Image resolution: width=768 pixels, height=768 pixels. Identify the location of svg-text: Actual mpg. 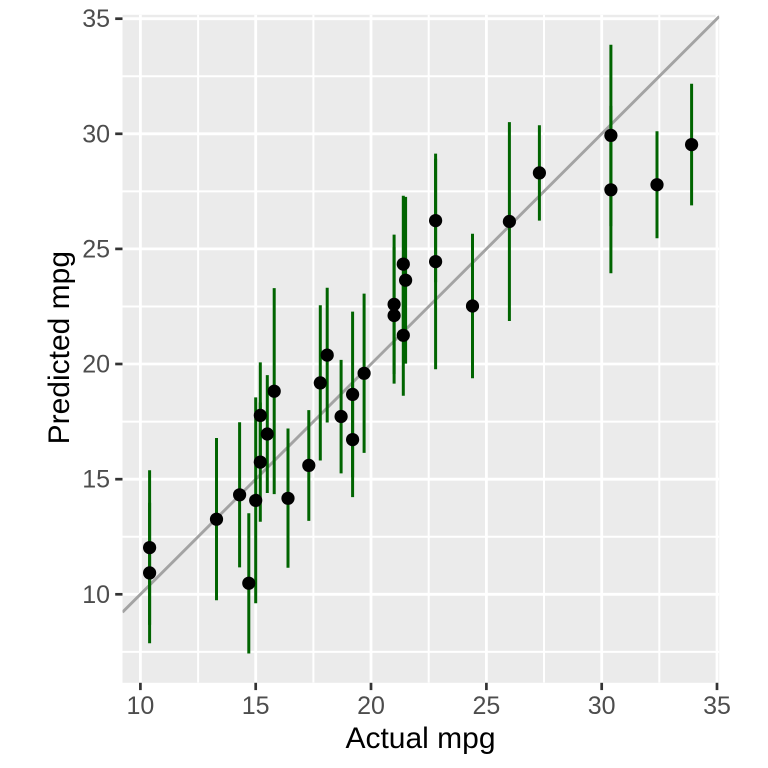
(420, 738).